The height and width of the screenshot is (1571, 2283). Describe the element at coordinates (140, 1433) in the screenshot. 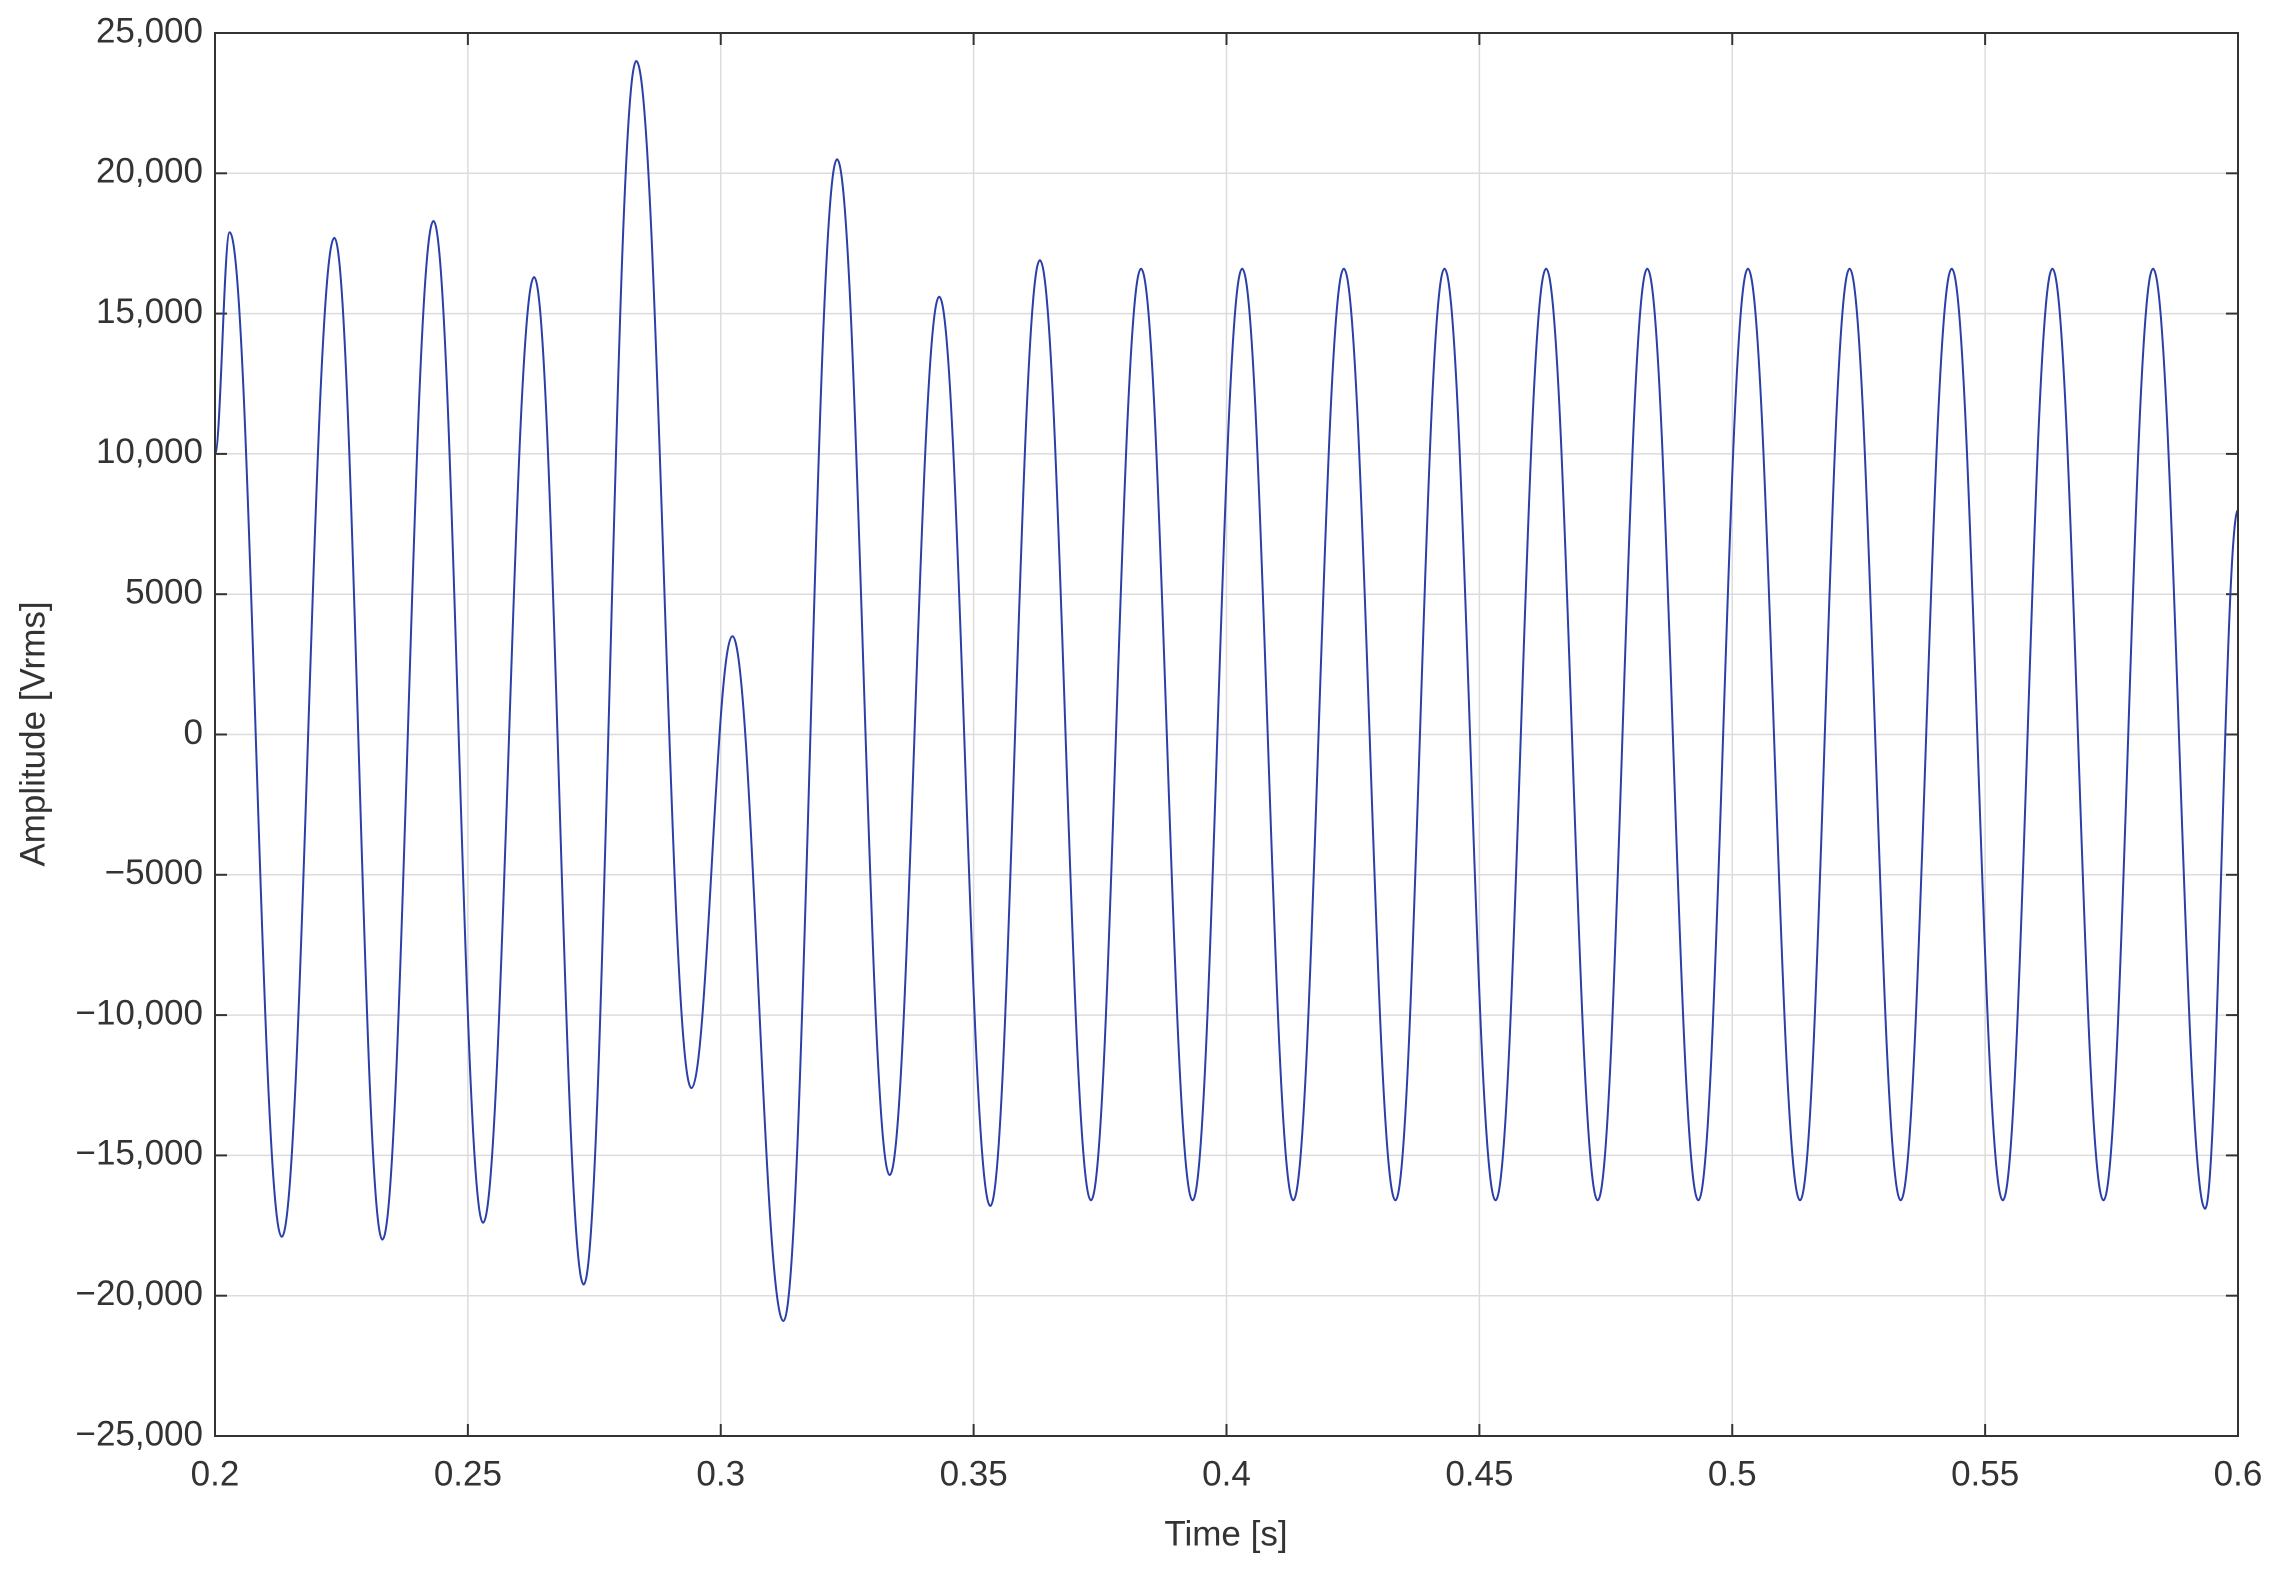

I see `y-tick-label: −25,000` at that location.